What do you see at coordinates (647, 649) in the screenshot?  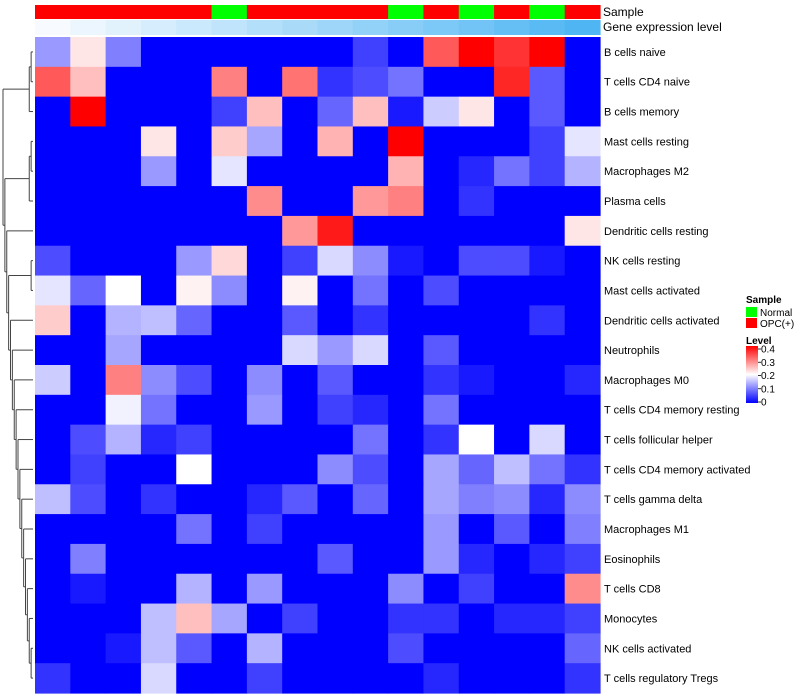 I see `row-label: NK cells activated` at bounding box center [647, 649].